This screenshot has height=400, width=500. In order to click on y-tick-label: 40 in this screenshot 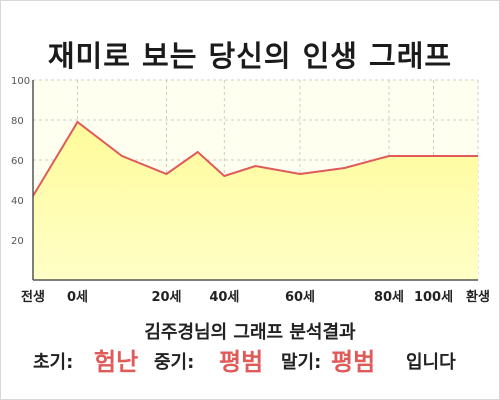, I will do `click(17, 201)`.